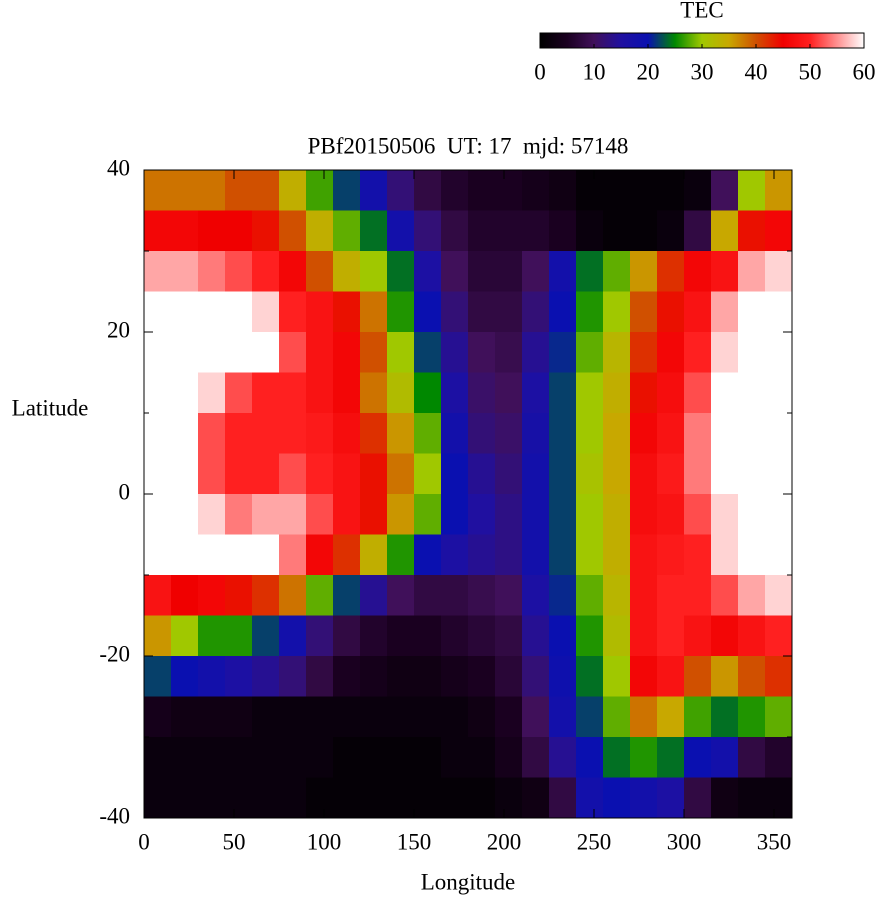 The height and width of the screenshot is (900, 878). Describe the element at coordinates (594, 841) in the screenshot. I see `x-tick-label: 250` at that location.